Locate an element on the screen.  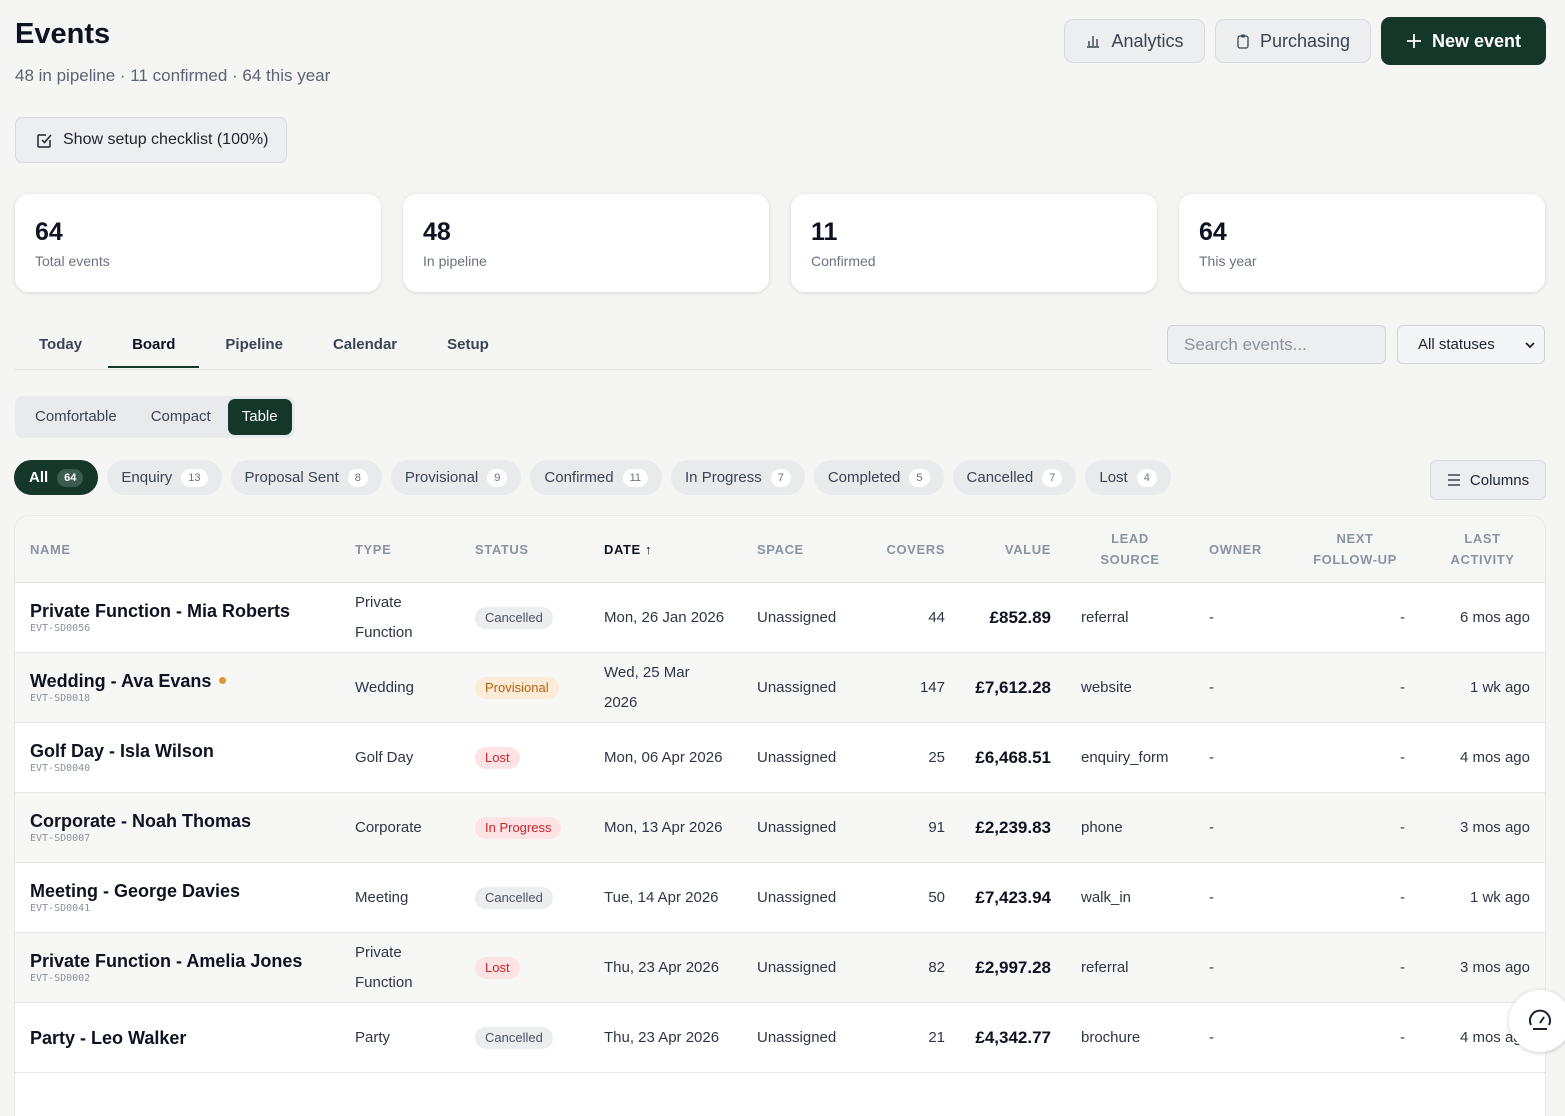
status-cell: Provisional is located at coordinates (524, 687).